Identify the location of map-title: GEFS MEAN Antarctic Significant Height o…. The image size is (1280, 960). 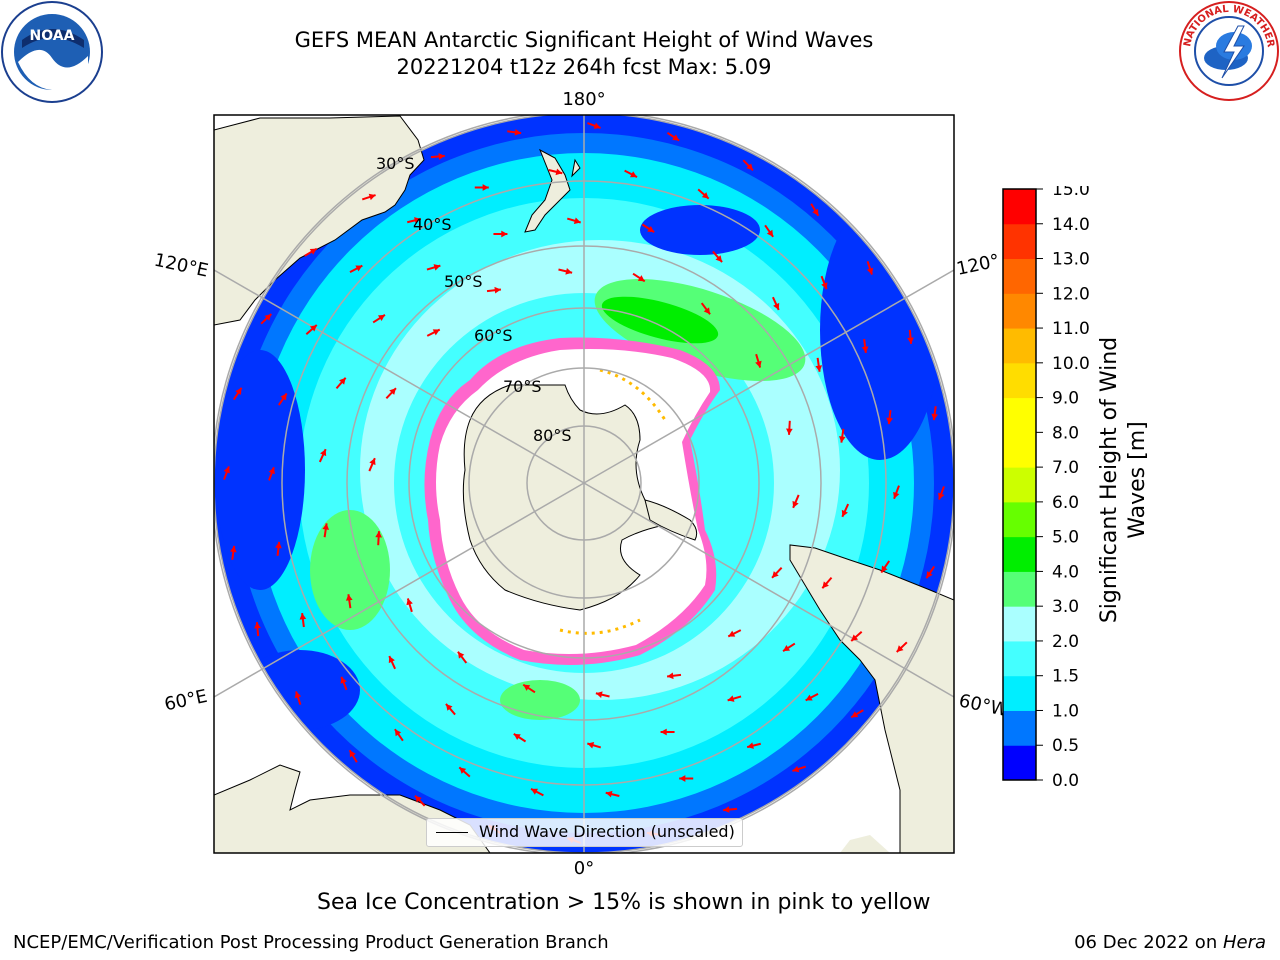
(584, 40).